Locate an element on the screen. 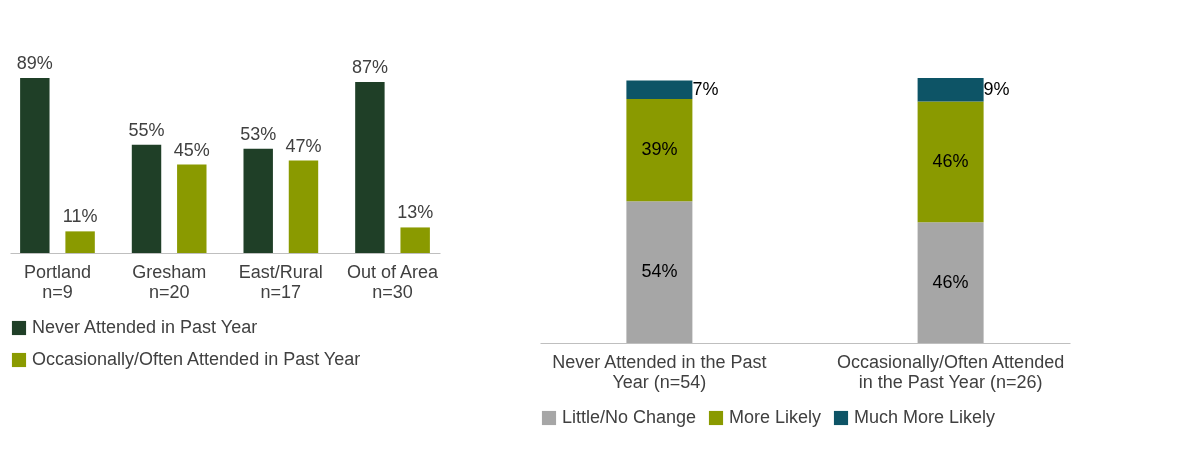  data-label: 89% is located at coordinates (34, 63).